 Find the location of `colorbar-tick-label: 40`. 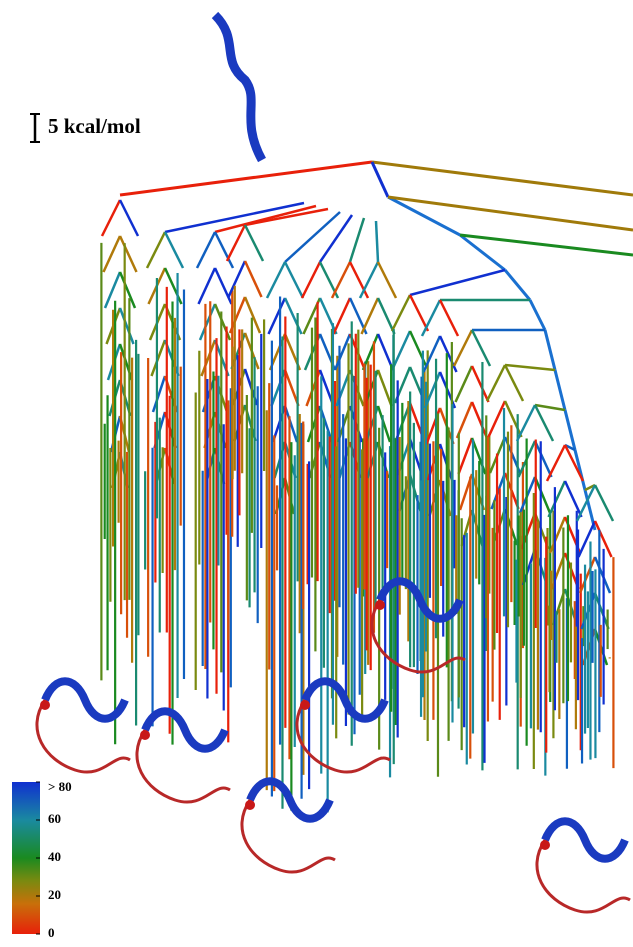

colorbar-tick-label: 40 is located at coordinates (54, 856).